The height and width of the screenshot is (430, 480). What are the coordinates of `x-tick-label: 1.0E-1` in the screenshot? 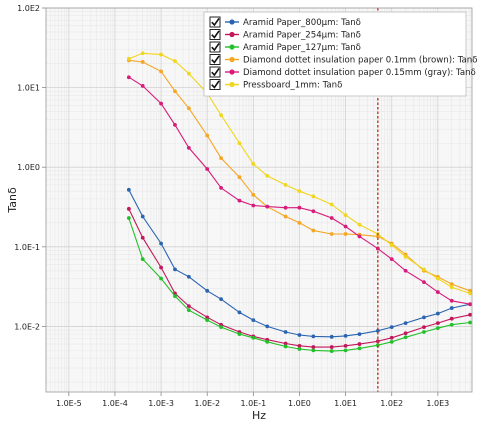 It's located at (253, 403).